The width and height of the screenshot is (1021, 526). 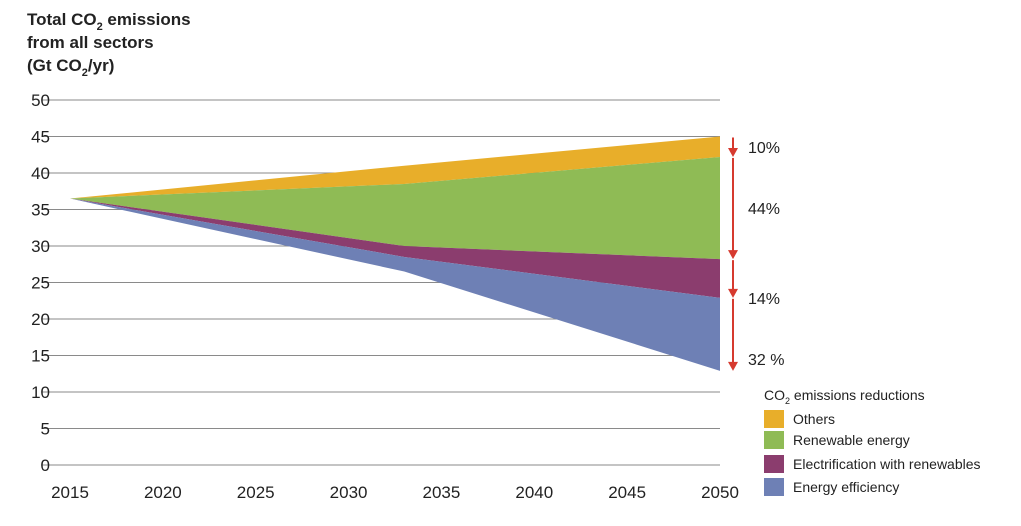 I want to click on reduction-arrows, so click(x=733, y=254).